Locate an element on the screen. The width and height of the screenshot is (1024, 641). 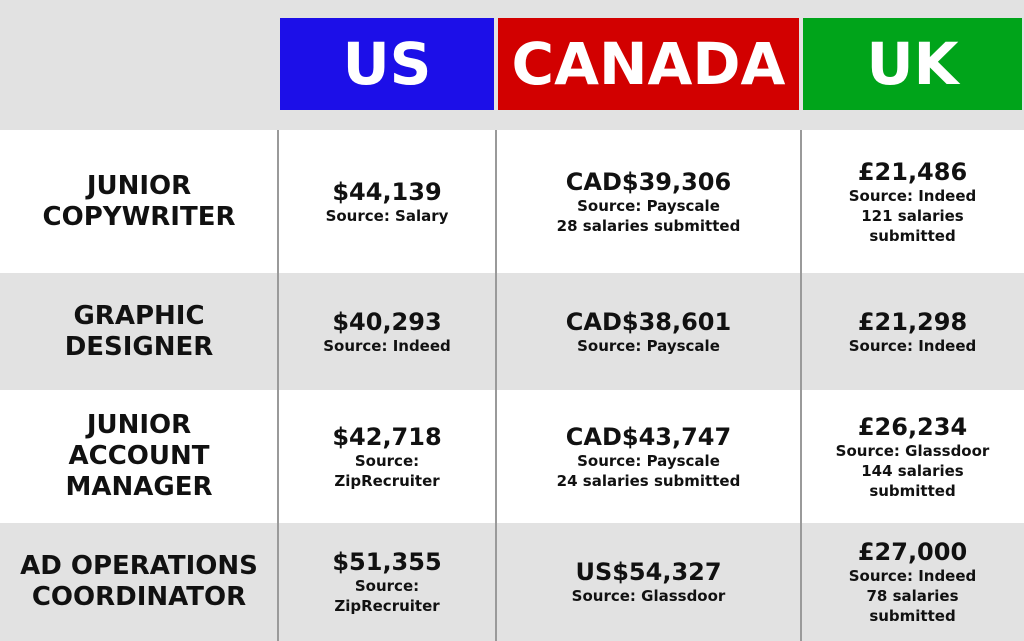
row-label-text: JUNIOR ACCOUNT MANAGER is located at coordinates (139, 456).